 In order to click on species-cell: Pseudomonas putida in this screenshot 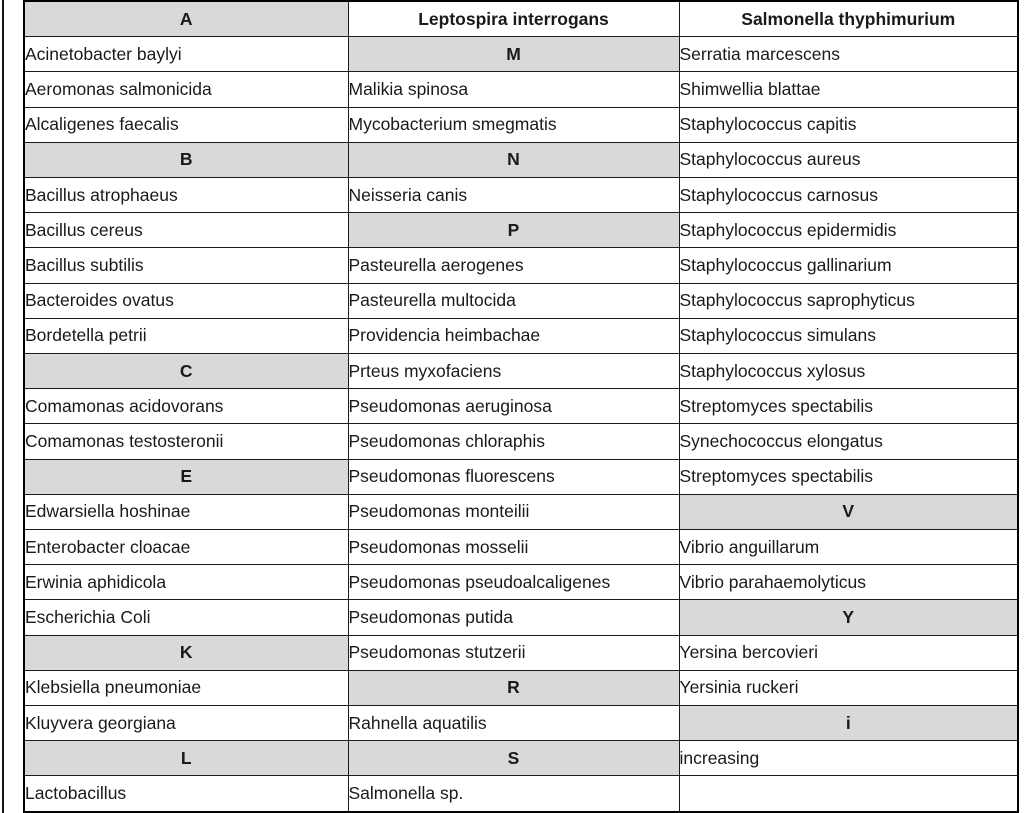, I will do `click(513, 617)`.